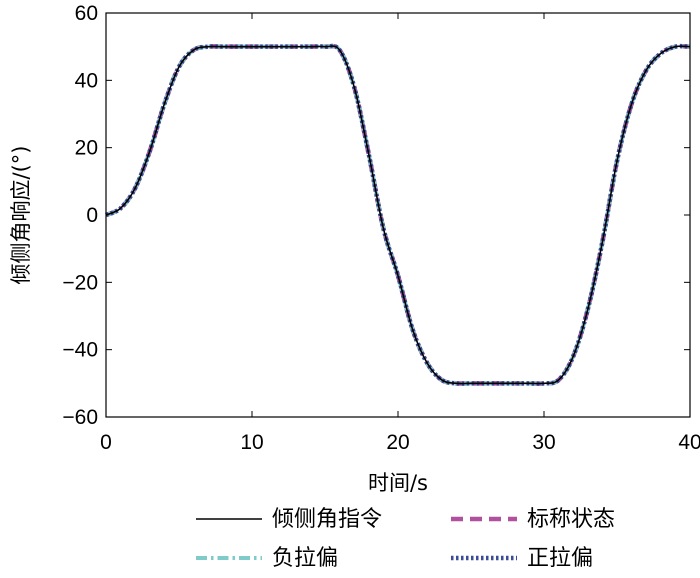 The height and width of the screenshot is (578, 700). Describe the element at coordinates (86, 13) in the screenshot. I see `y-tick-label: 60` at that location.